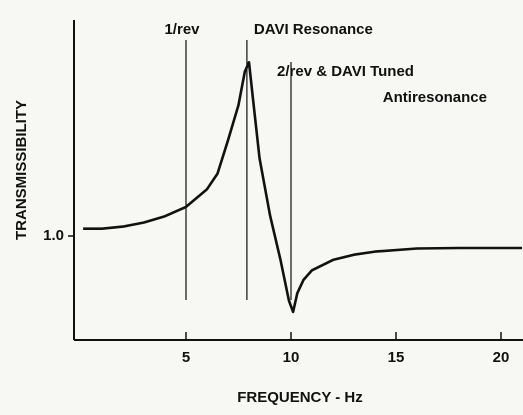 The image size is (523, 415). What do you see at coordinates (300, 397) in the screenshot?
I see `x-axis-label: FREQUENCY - Hz` at bounding box center [300, 397].